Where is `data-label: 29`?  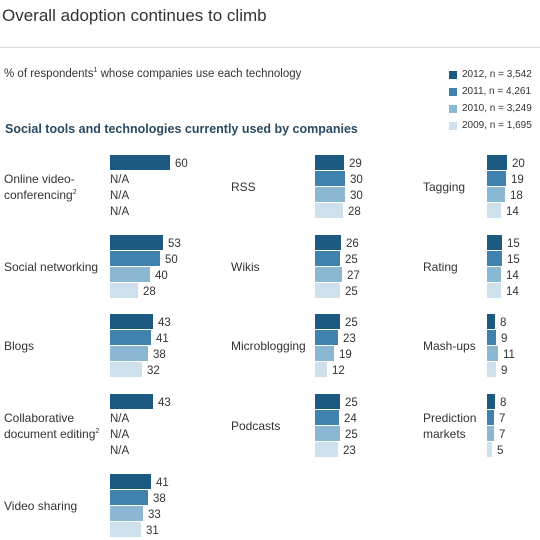 data-label: 29 is located at coordinates (355, 164).